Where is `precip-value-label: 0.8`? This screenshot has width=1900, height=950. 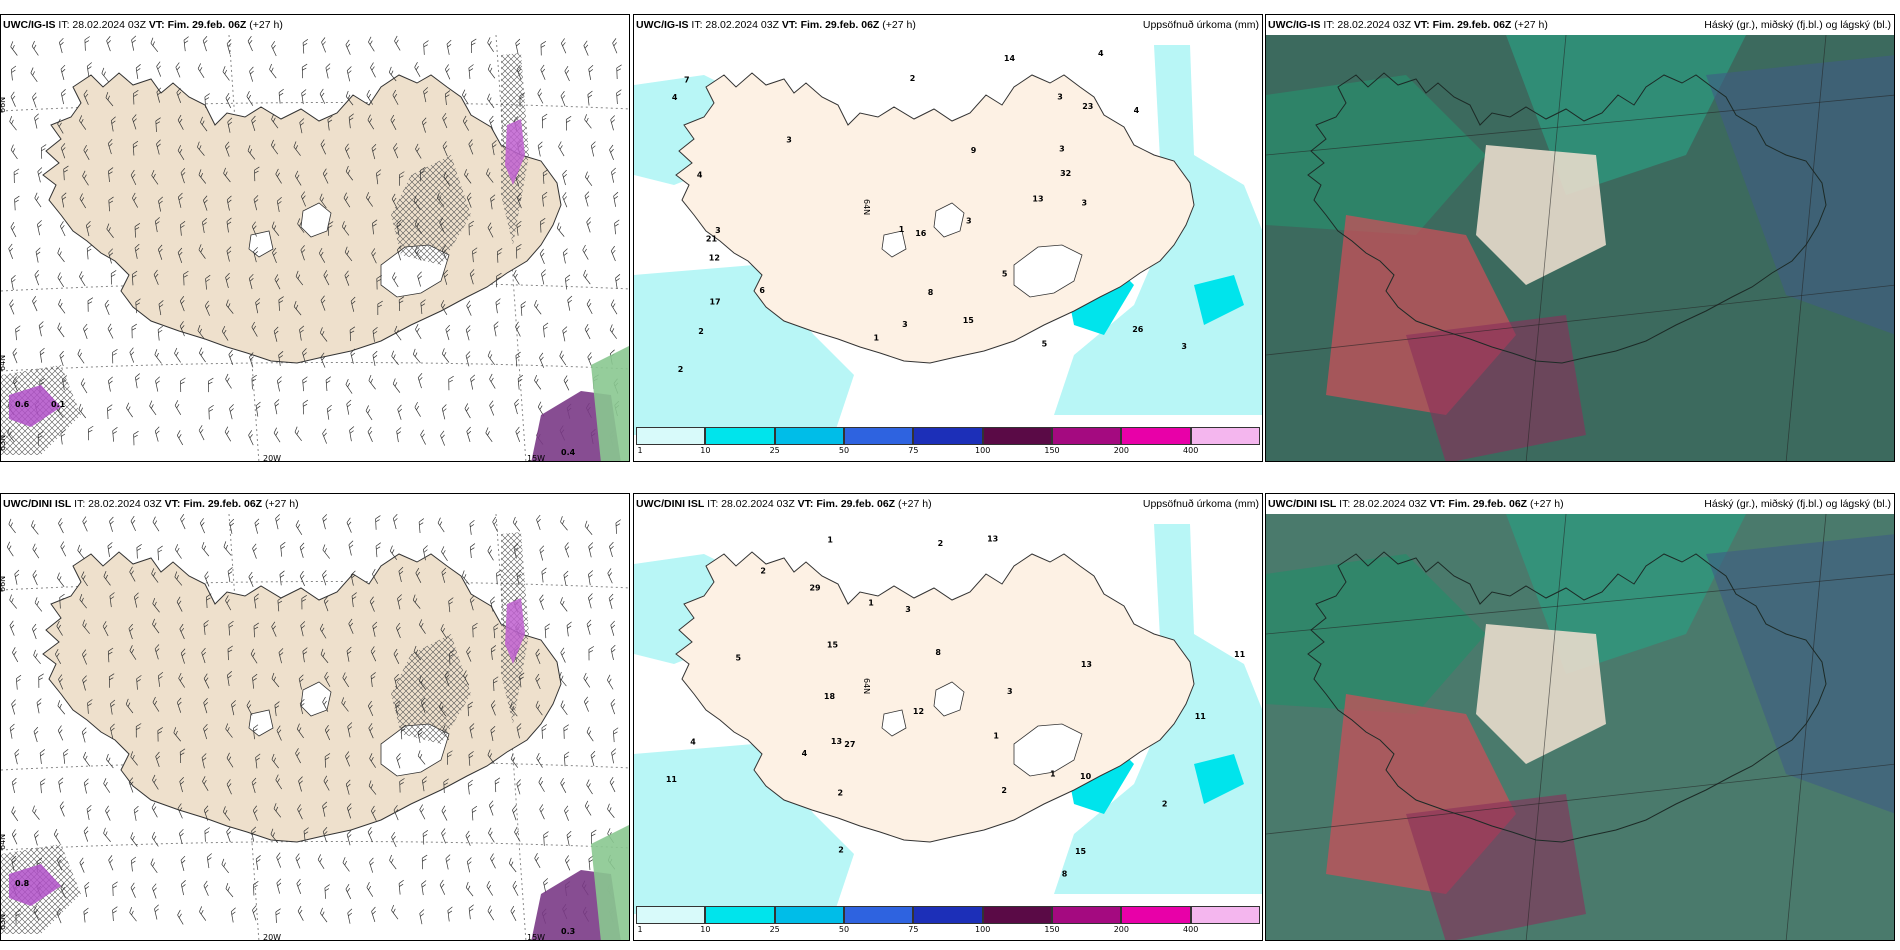 precip-value-label: 0.8 is located at coordinates (22, 883).